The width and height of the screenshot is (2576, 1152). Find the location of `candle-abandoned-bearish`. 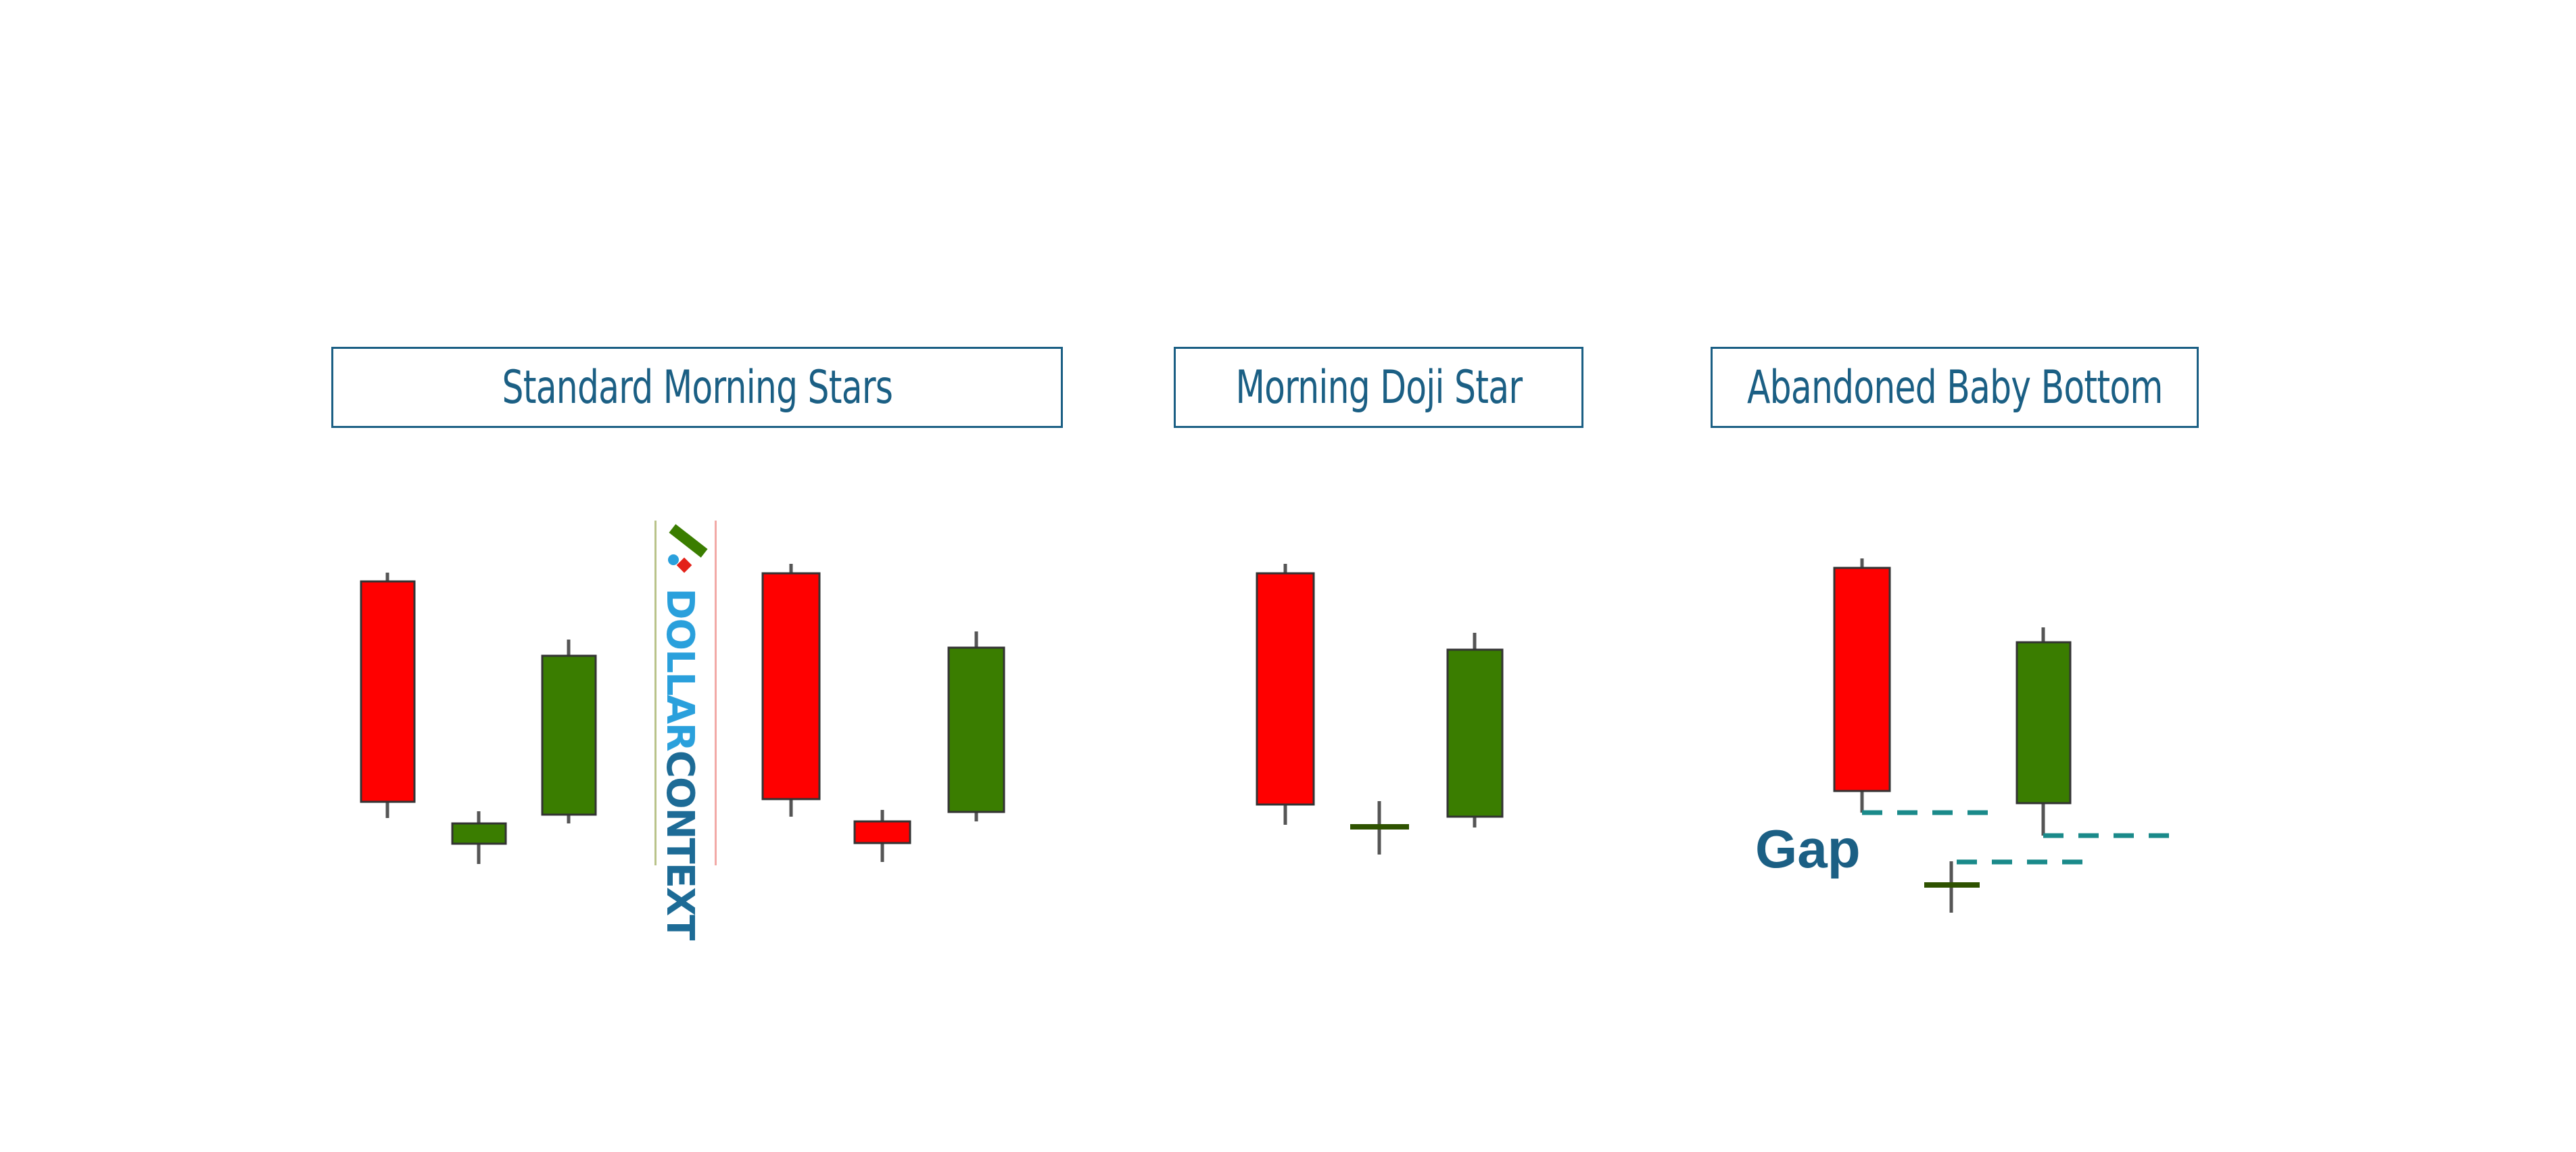

candle-abandoned-bearish is located at coordinates (1862, 685).